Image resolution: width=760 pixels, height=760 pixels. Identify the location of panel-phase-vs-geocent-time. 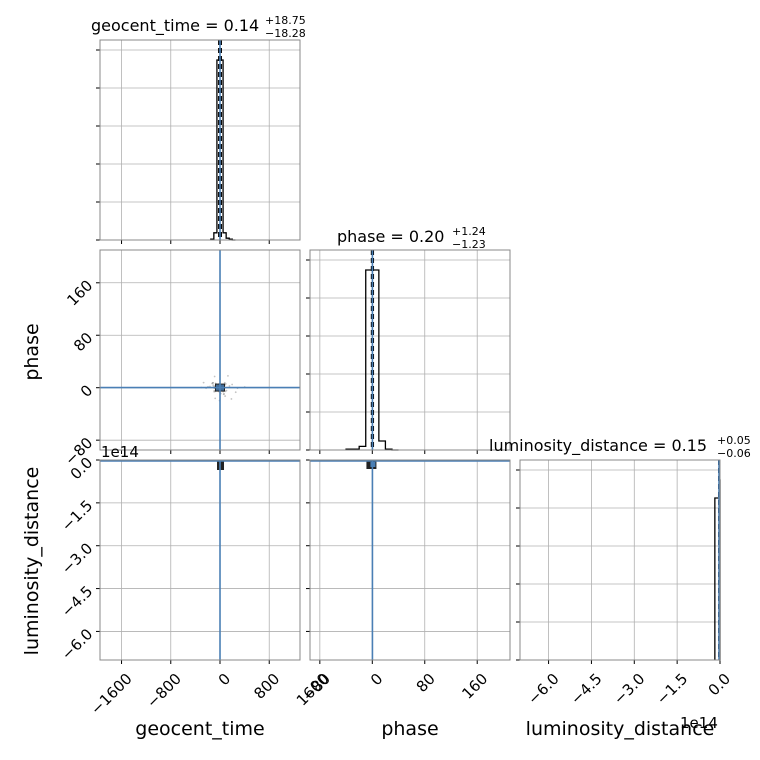
(198, 351).